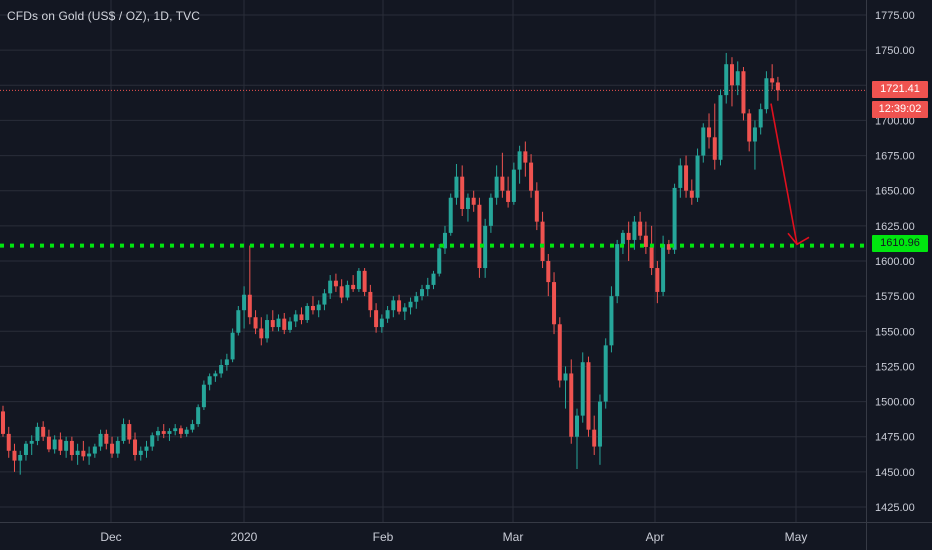 This screenshot has width=932, height=550. What do you see at coordinates (900, 243) in the screenshot?
I see `level-price-tag: 1610.96` at bounding box center [900, 243].